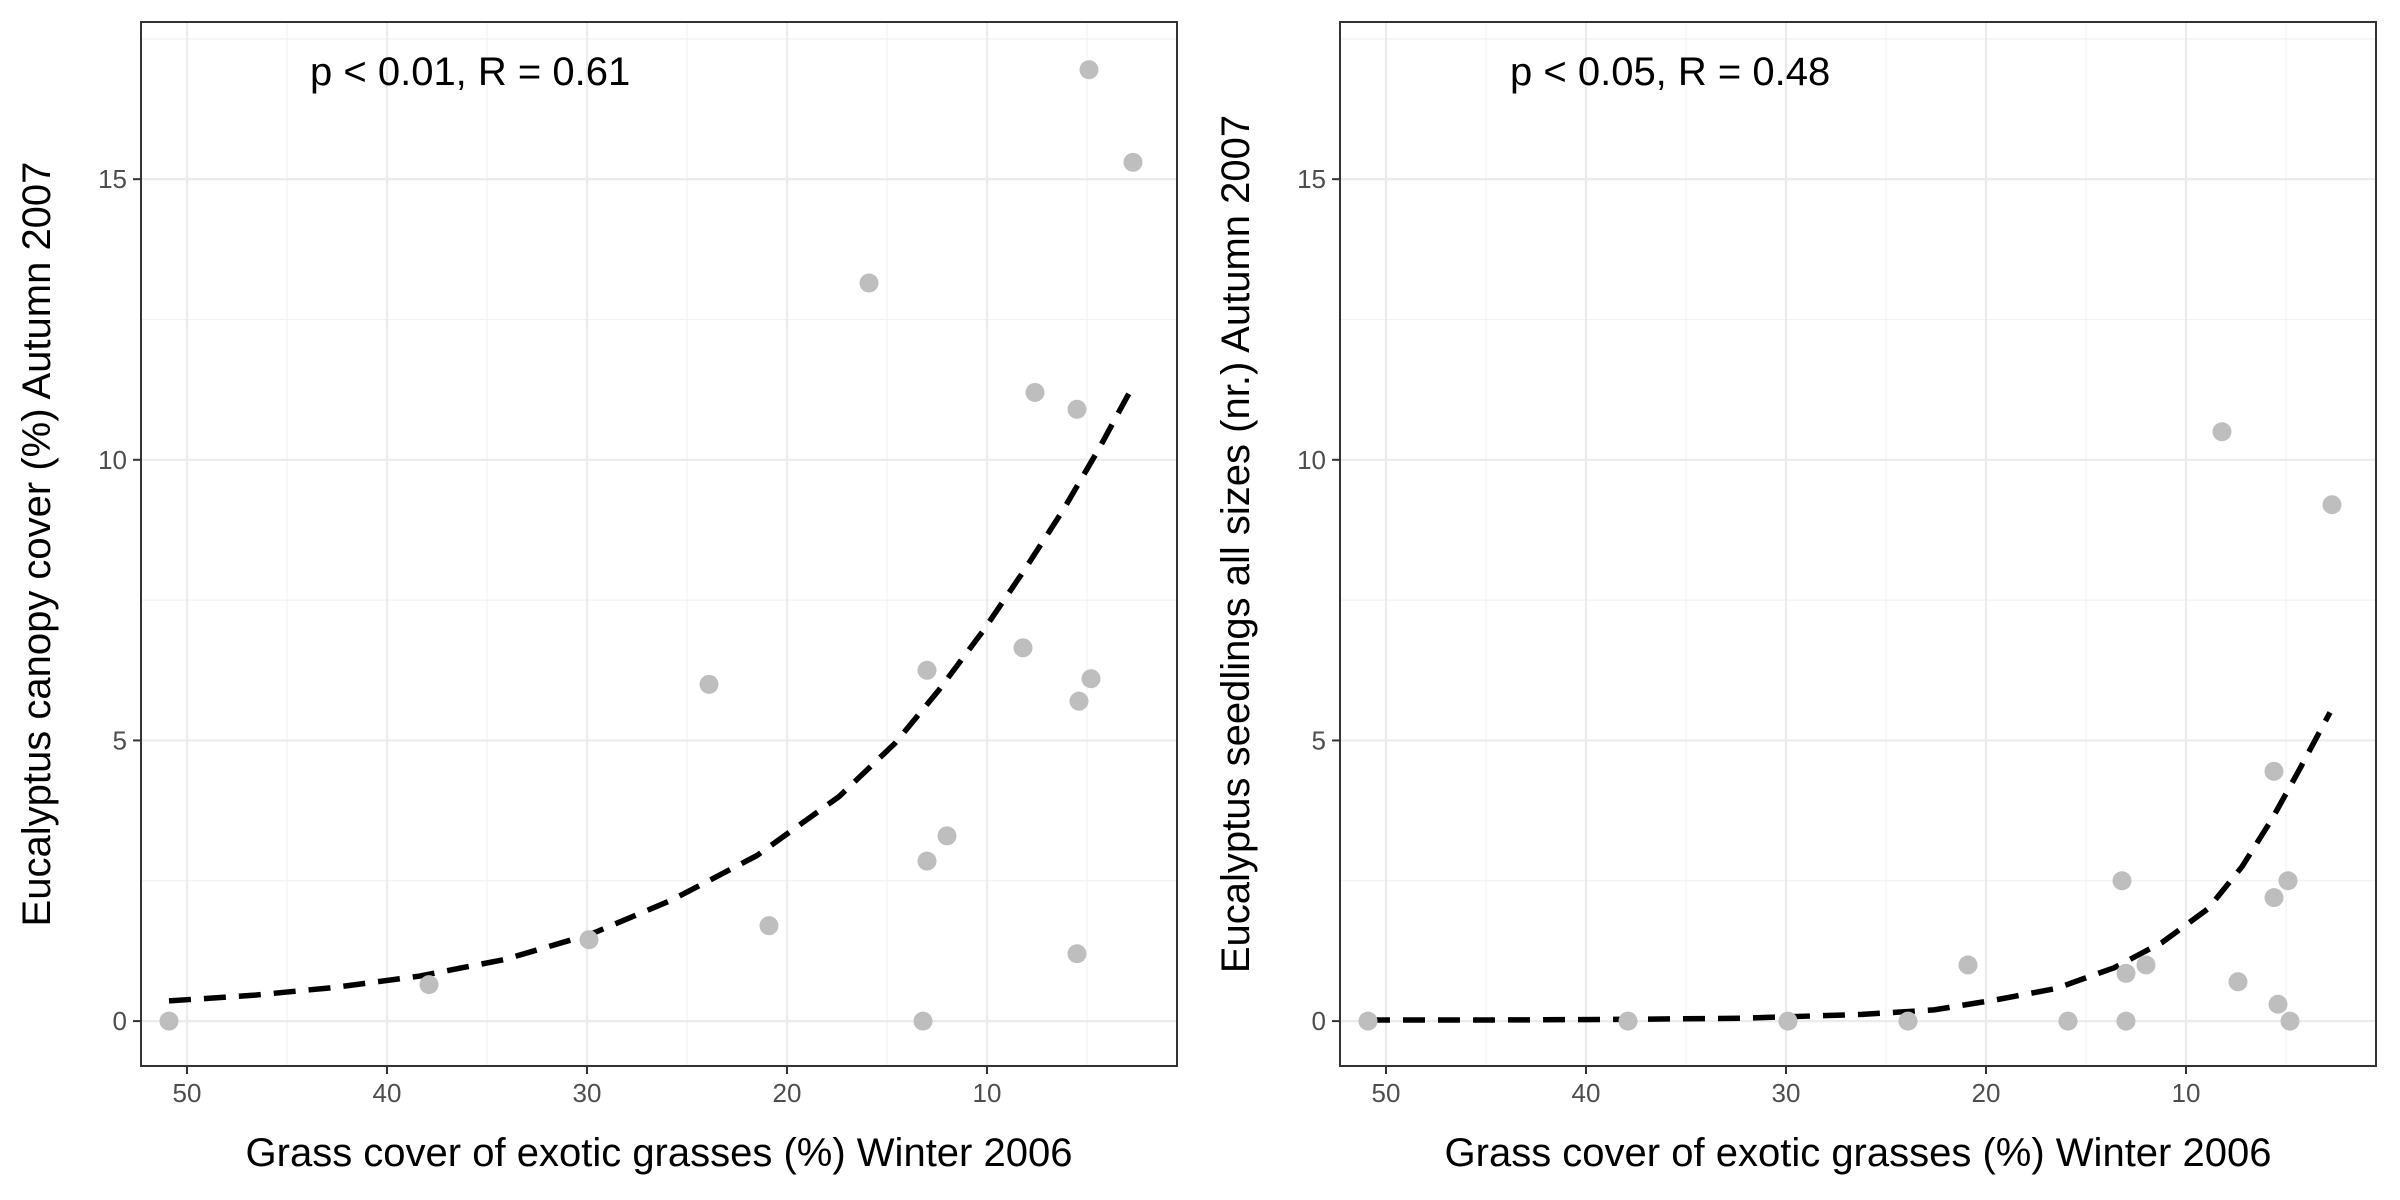 This screenshot has width=2400, height=1200. Describe the element at coordinates (470, 72) in the screenshot. I see `stats-annotation: p < 0.01, R = 0.61` at that location.